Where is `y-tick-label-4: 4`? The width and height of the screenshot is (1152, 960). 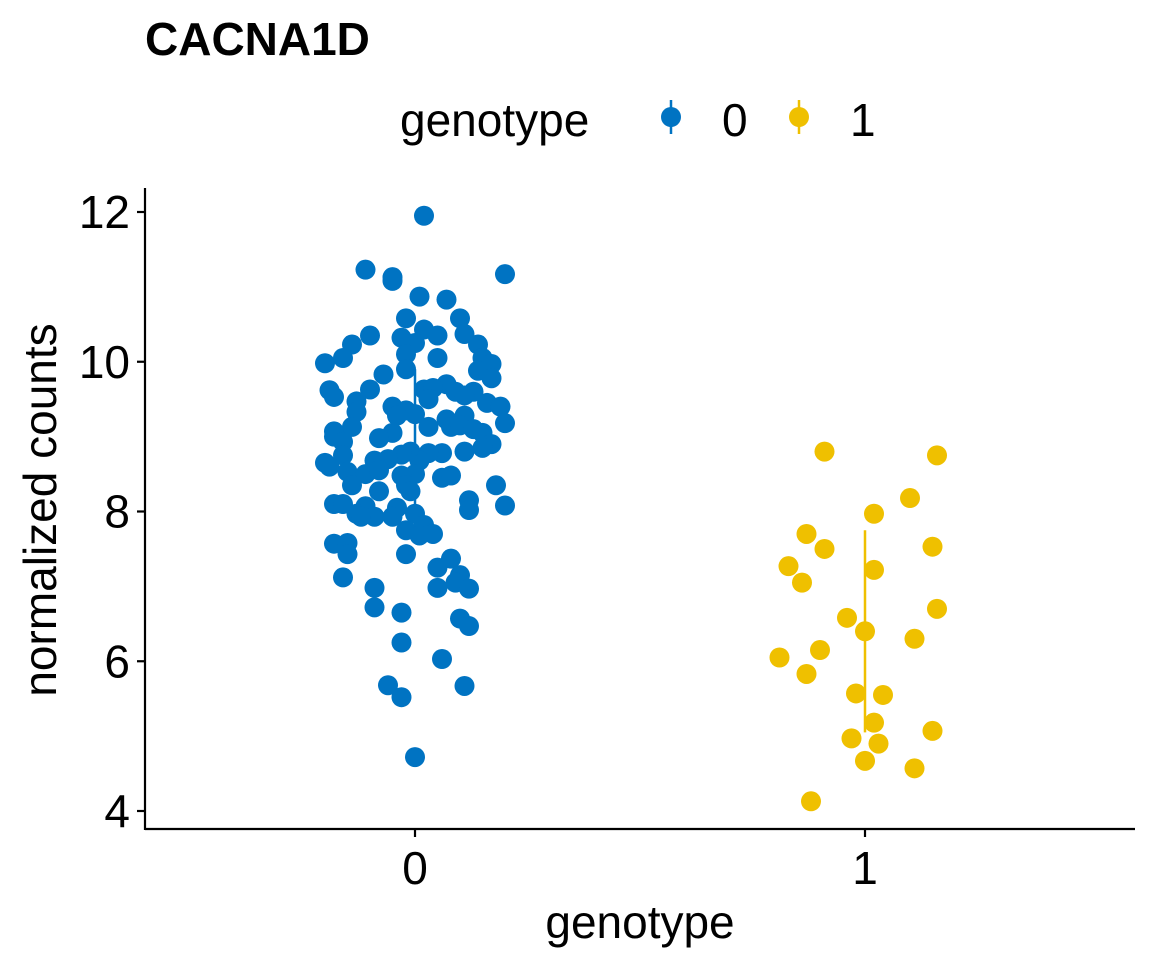 y-tick-label-4: 4 is located at coordinates (117, 811).